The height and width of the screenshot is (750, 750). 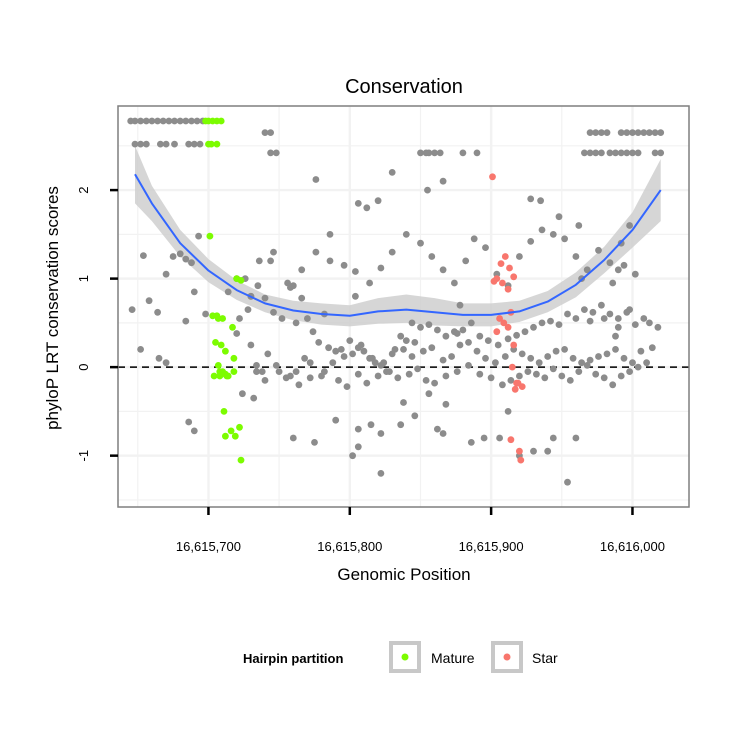 What do you see at coordinates (453, 658) in the screenshot?
I see `legend-label-mature: Mature` at bounding box center [453, 658].